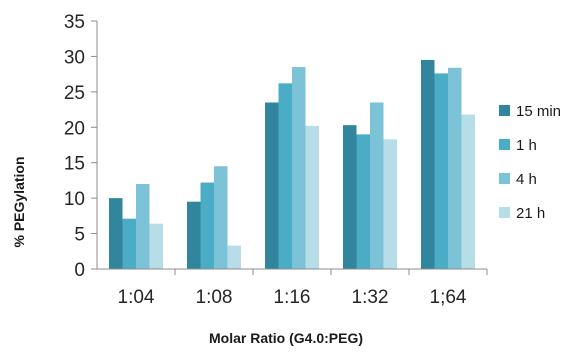  Describe the element at coordinates (80, 146) in the screenshot. I see `y-axis-ticks: 0 5 10 15 20 25 30 35` at that location.